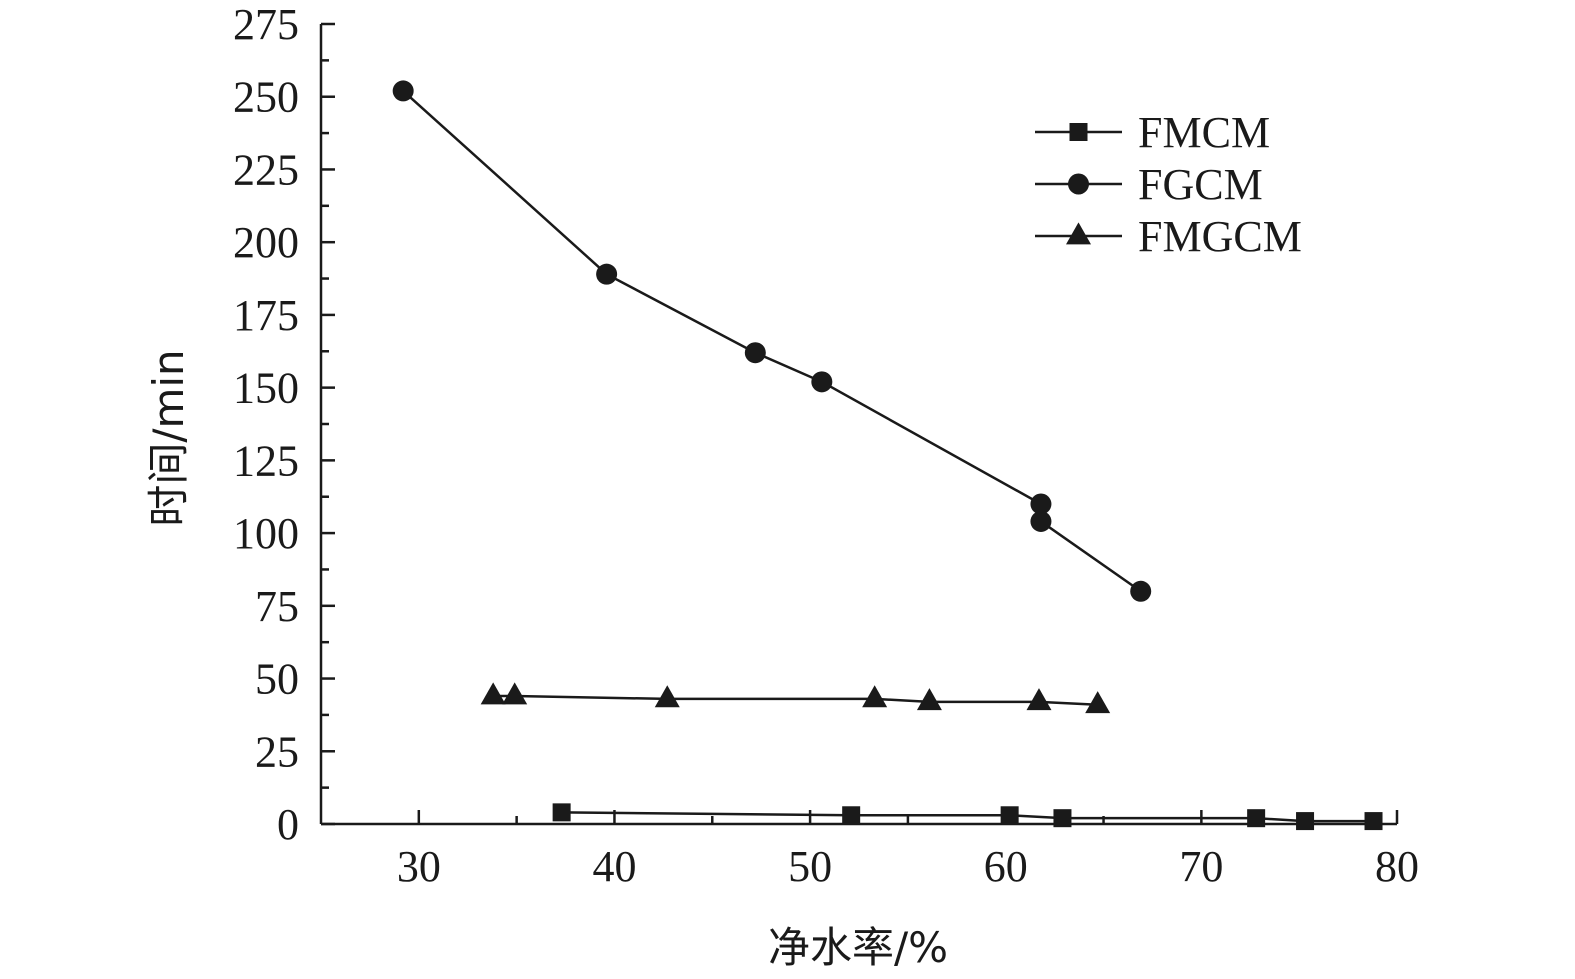 This screenshot has height=979, width=1575. What do you see at coordinates (277, 679) in the screenshot?
I see `y-tick-label: 50` at bounding box center [277, 679].